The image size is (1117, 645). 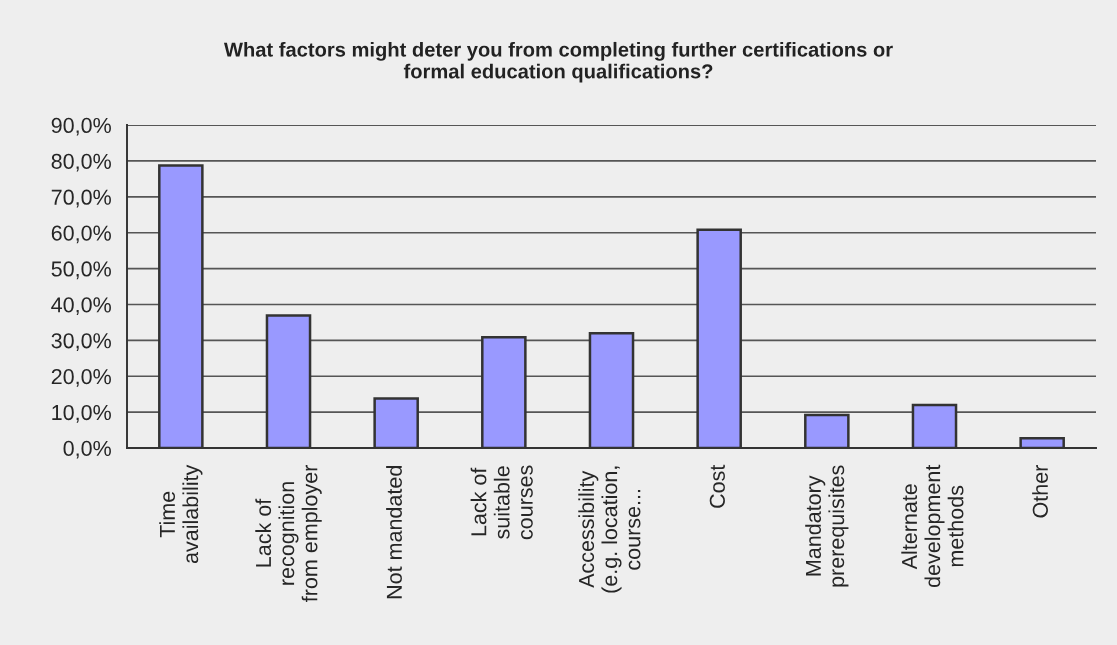 I want to click on x-tick-label: Alternate development methods, so click(x=932, y=526).